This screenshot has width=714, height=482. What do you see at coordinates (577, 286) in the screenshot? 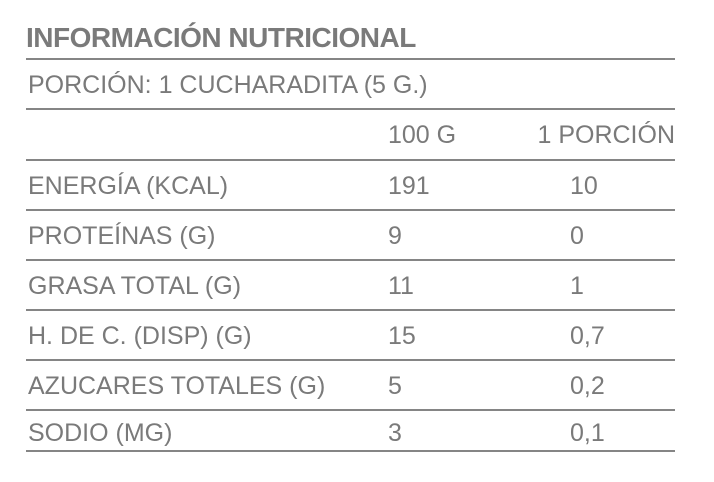
I see `value-per-portion: 1` at bounding box center [577, 286].